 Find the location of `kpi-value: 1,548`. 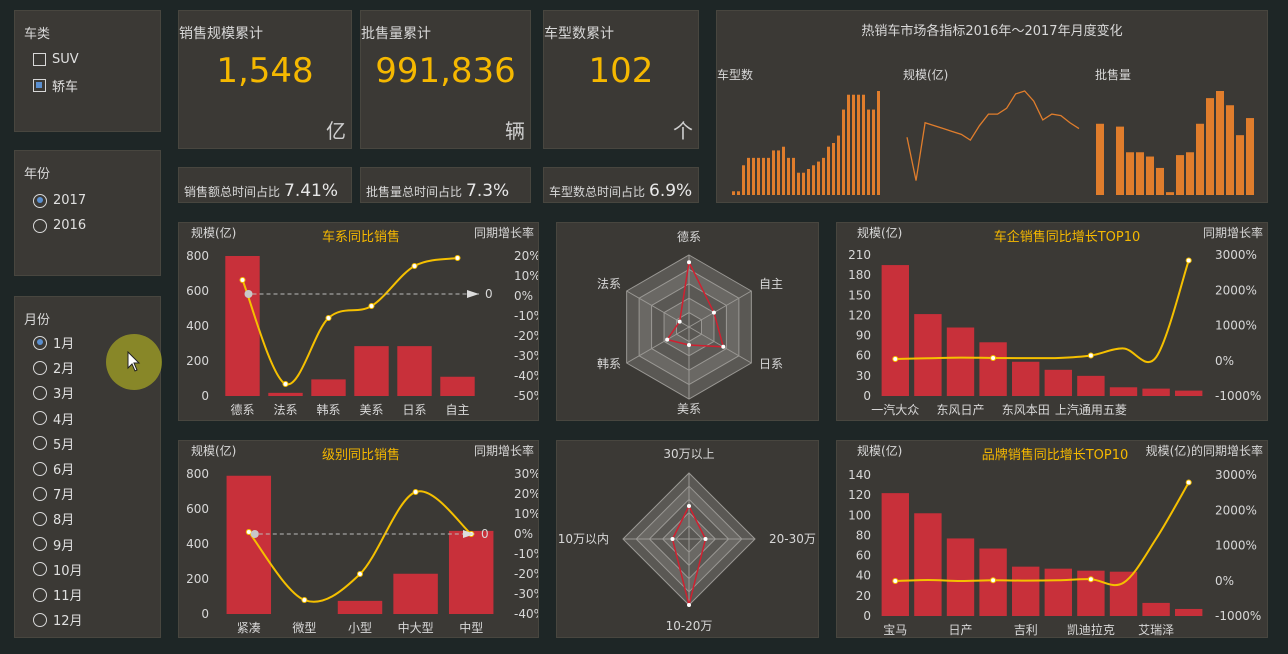

kpi-value: 1,548 is located at coordinates (265, 71).